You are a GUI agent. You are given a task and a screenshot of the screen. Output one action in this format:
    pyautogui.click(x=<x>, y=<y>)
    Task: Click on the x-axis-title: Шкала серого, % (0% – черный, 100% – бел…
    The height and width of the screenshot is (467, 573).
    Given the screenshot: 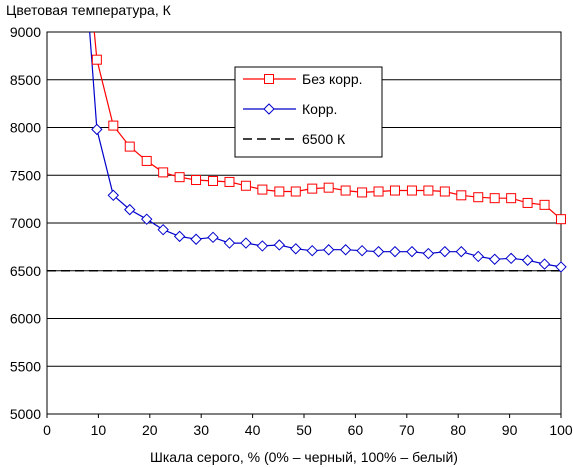 What is the action you would take?
    pyautogui.click(x=304, y=457)
    